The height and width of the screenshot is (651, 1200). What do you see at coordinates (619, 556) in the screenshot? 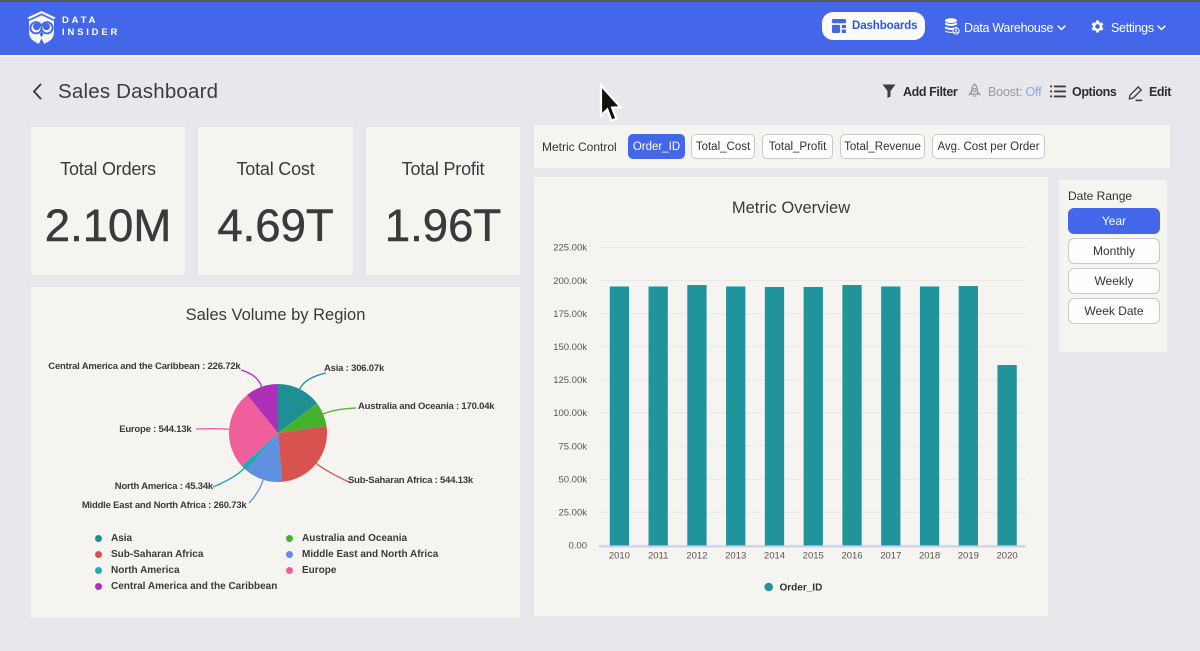
I see `svg-text: 2010` at bounding box center [619, 556].